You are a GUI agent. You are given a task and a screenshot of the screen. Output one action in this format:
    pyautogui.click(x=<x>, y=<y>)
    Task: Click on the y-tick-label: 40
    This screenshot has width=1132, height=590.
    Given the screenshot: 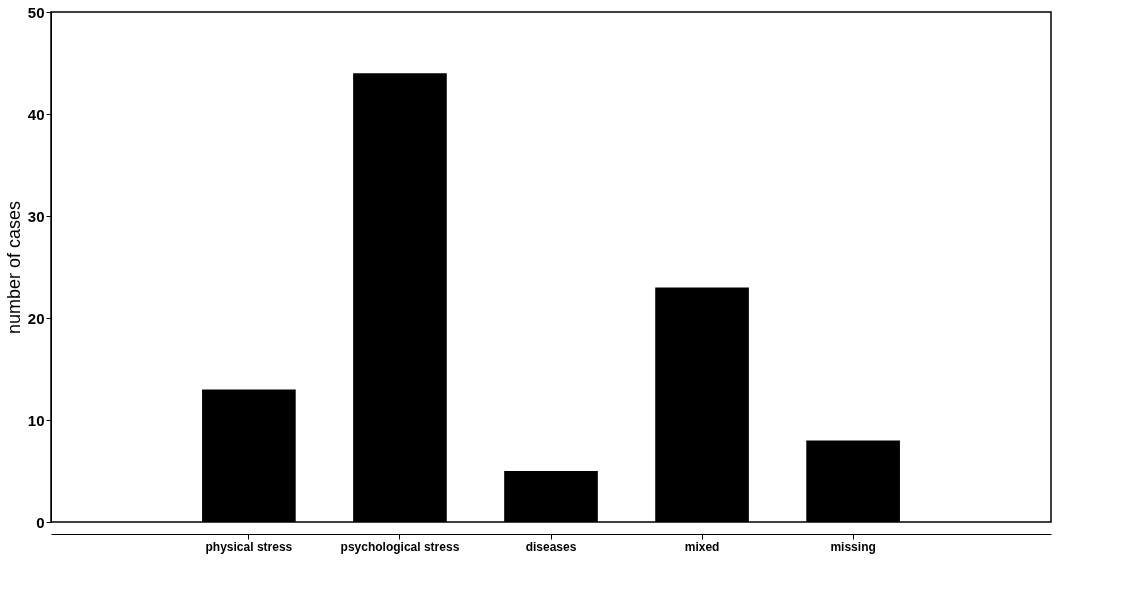 What is the action you would take?
    pyautogui.click(x=36, y=114)
    